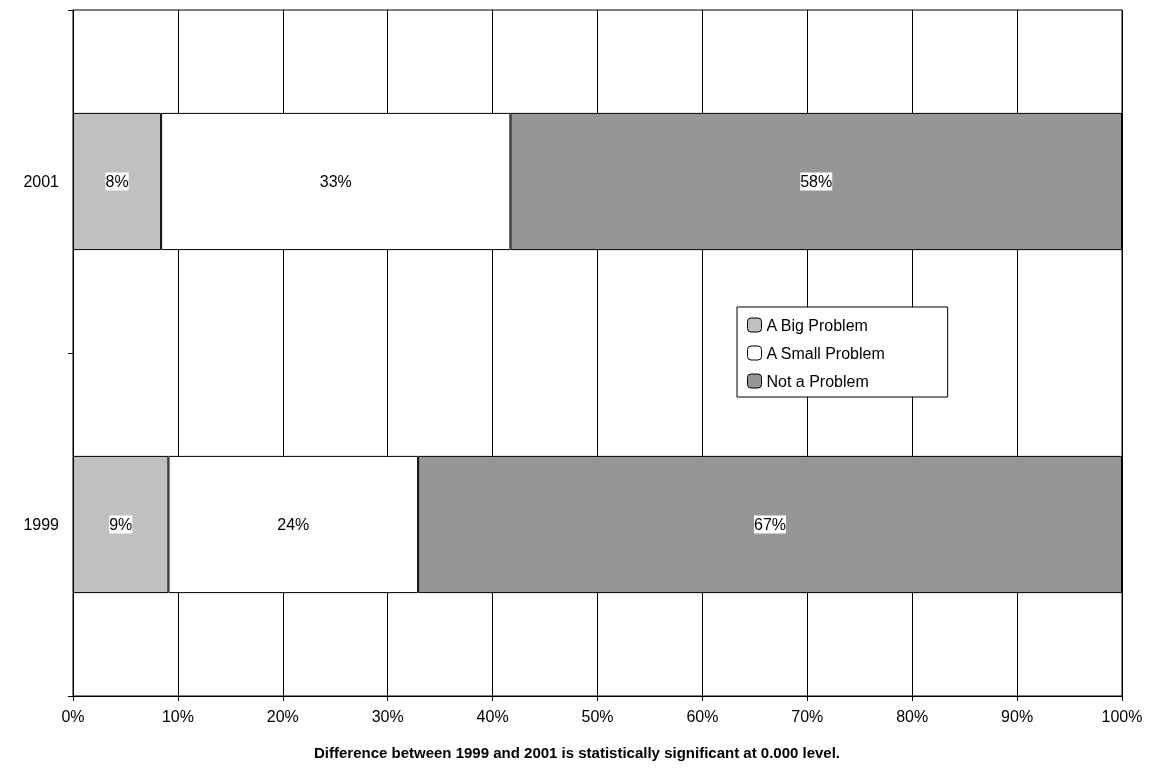 This screenshot has width=1154, height=776. Describe the element at coordinates (817, 381) in the screenshot. I see `legend-label: Not a Problem` at that location.